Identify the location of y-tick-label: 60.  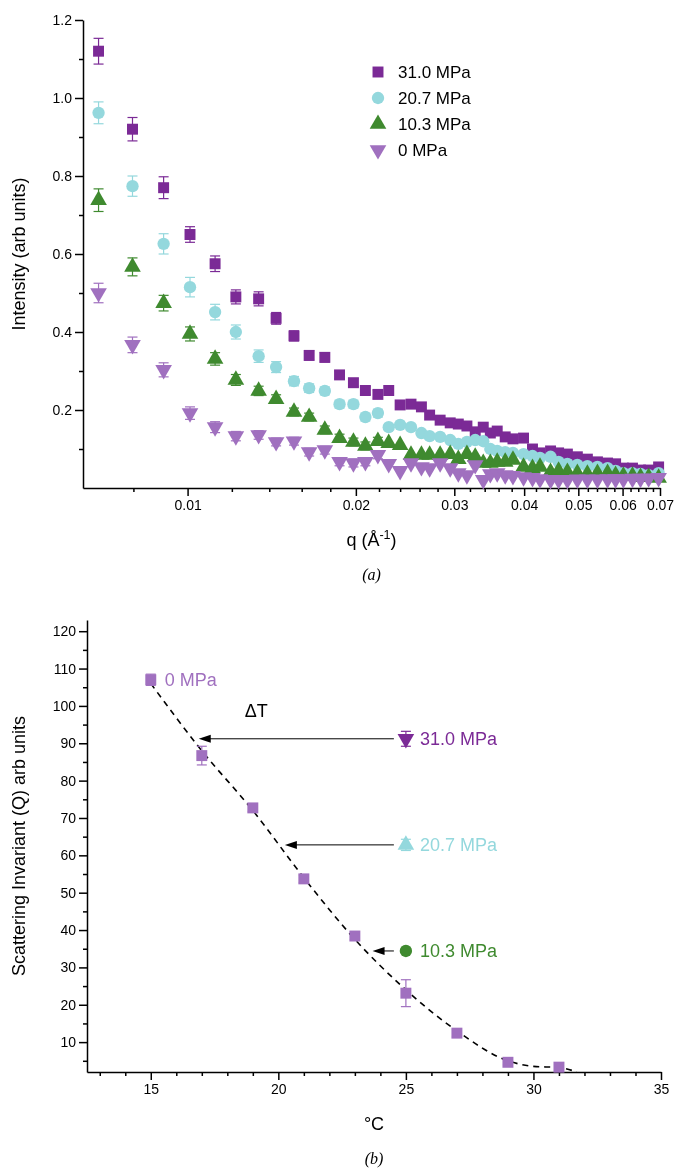
(68, 855).